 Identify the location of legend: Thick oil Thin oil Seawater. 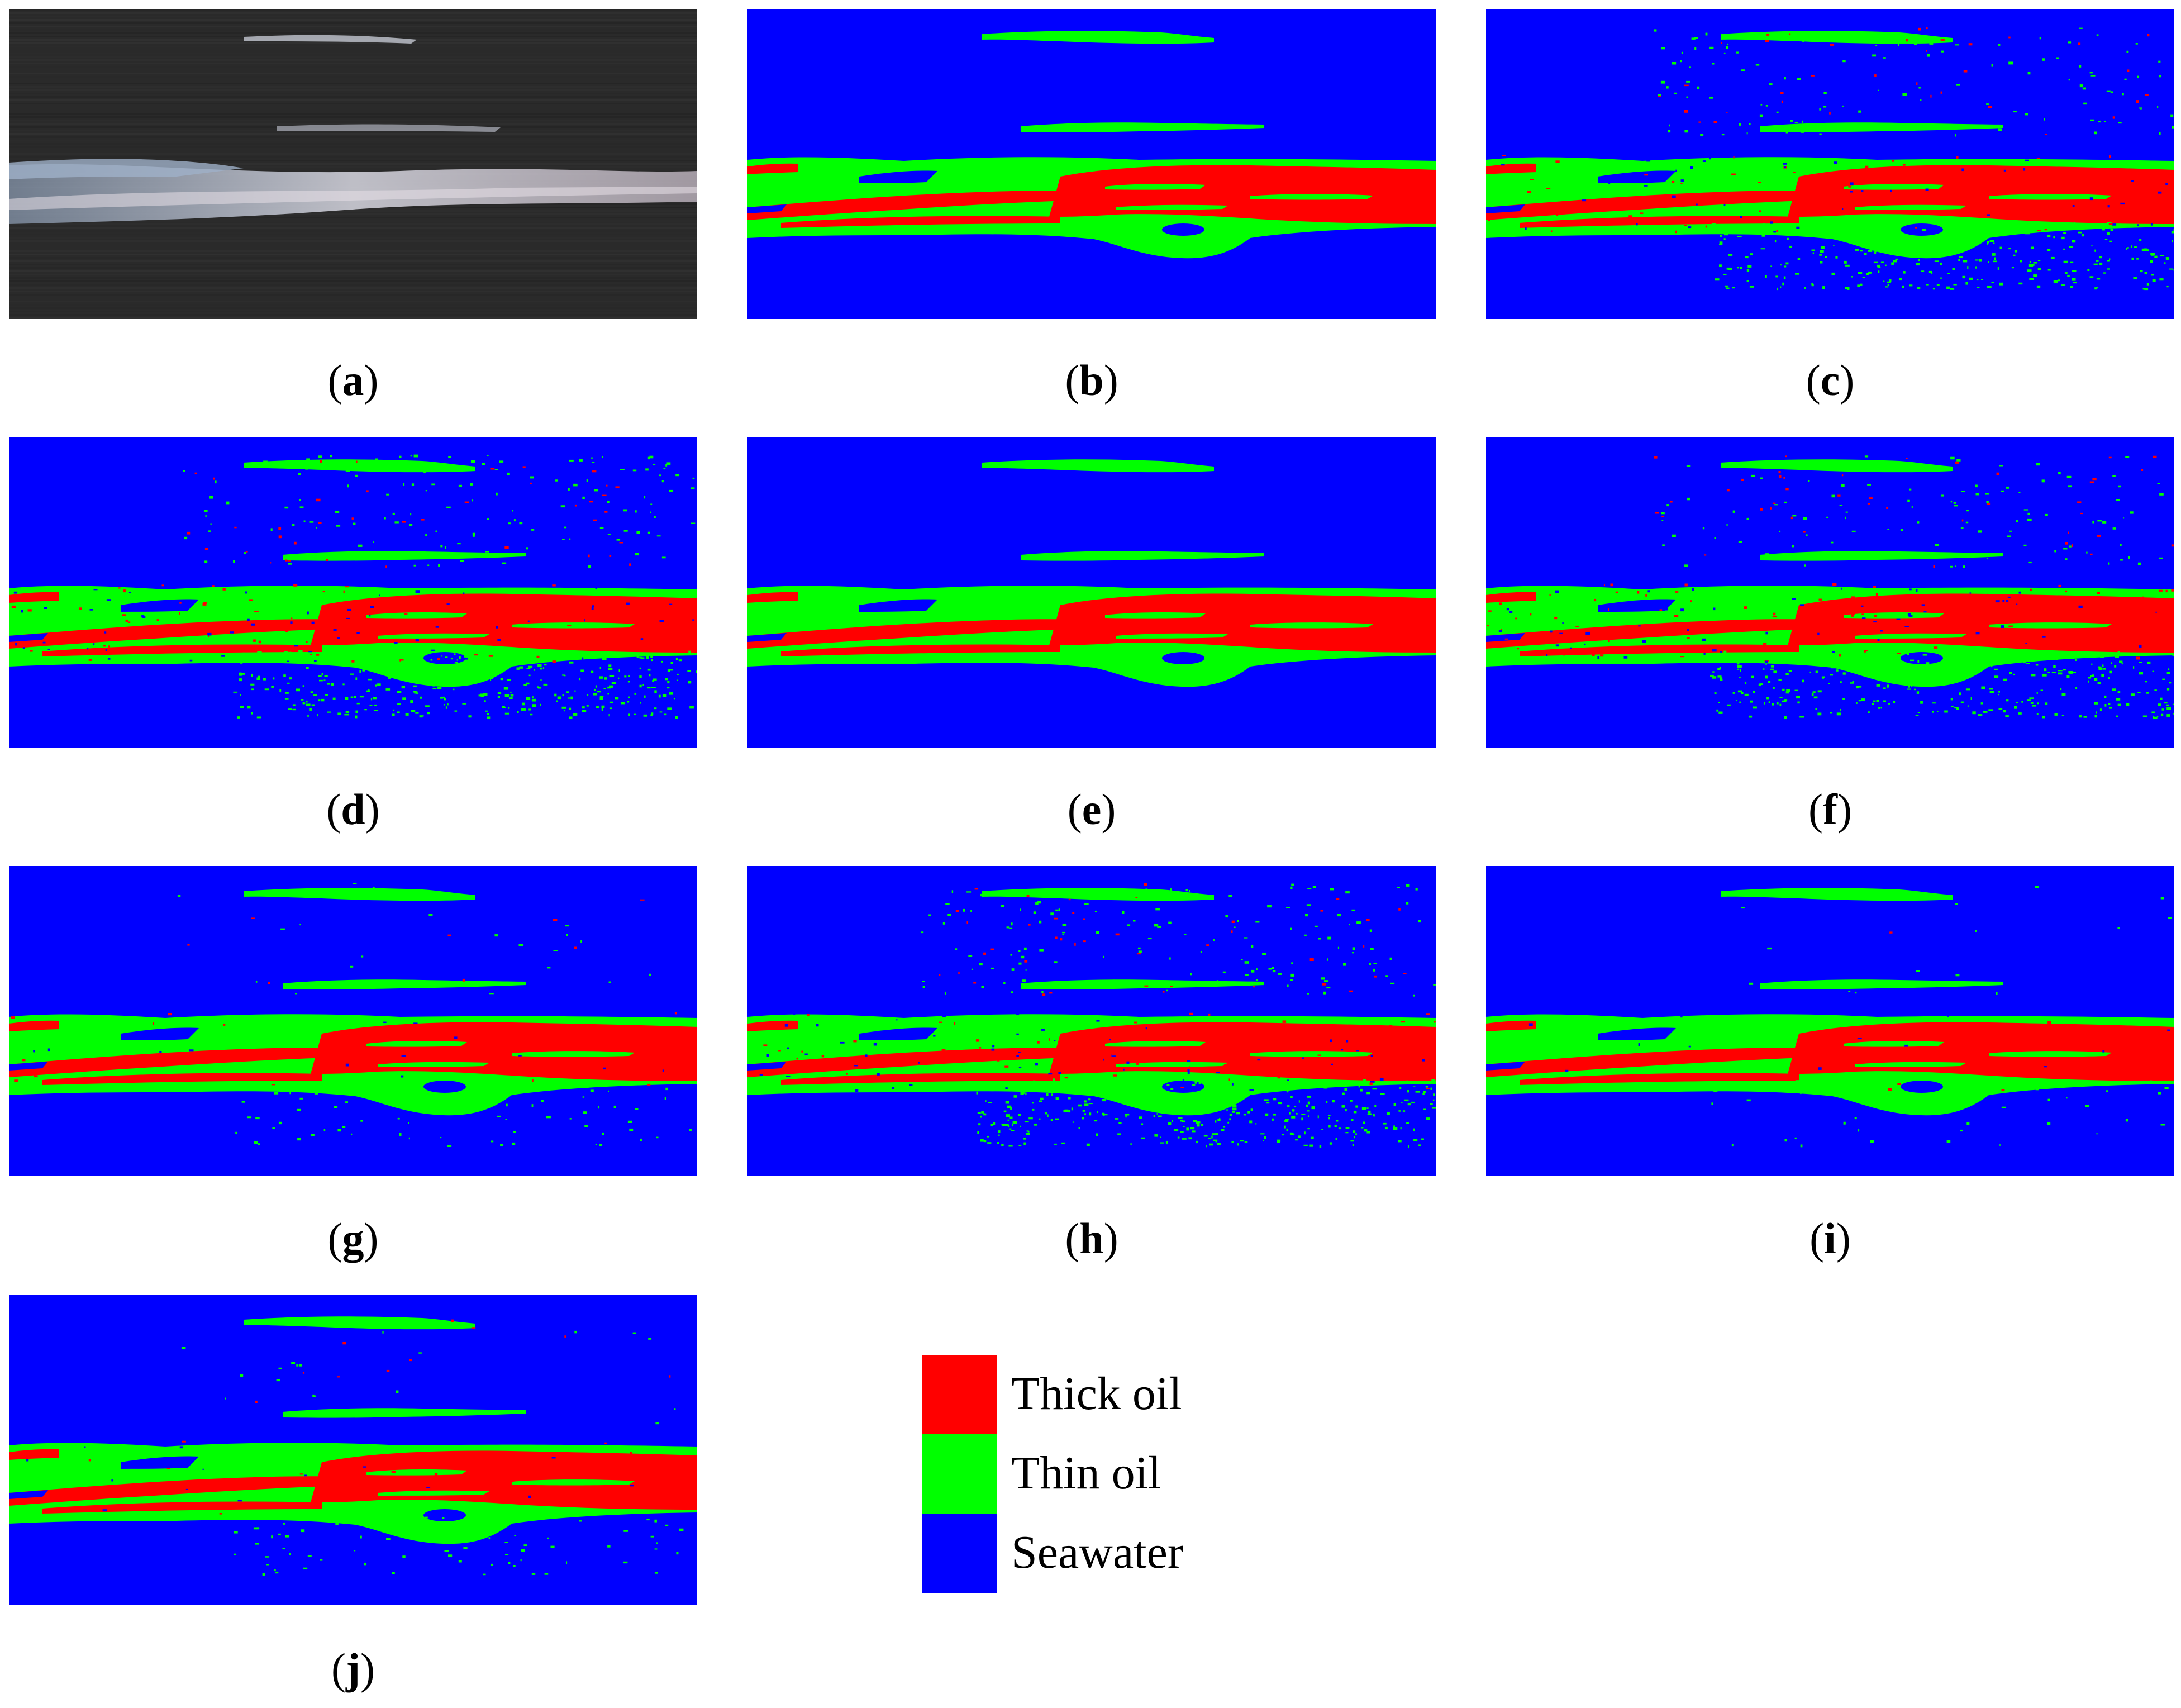
(1079, 1474).